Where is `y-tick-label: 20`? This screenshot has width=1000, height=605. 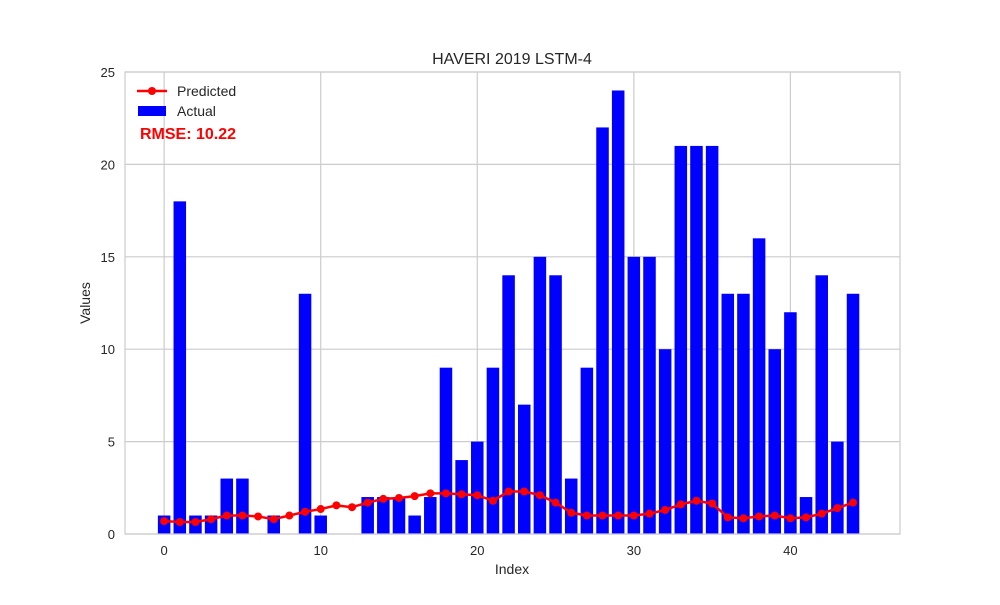
y-tick-label: 20 is located at coordinates (108, 164).